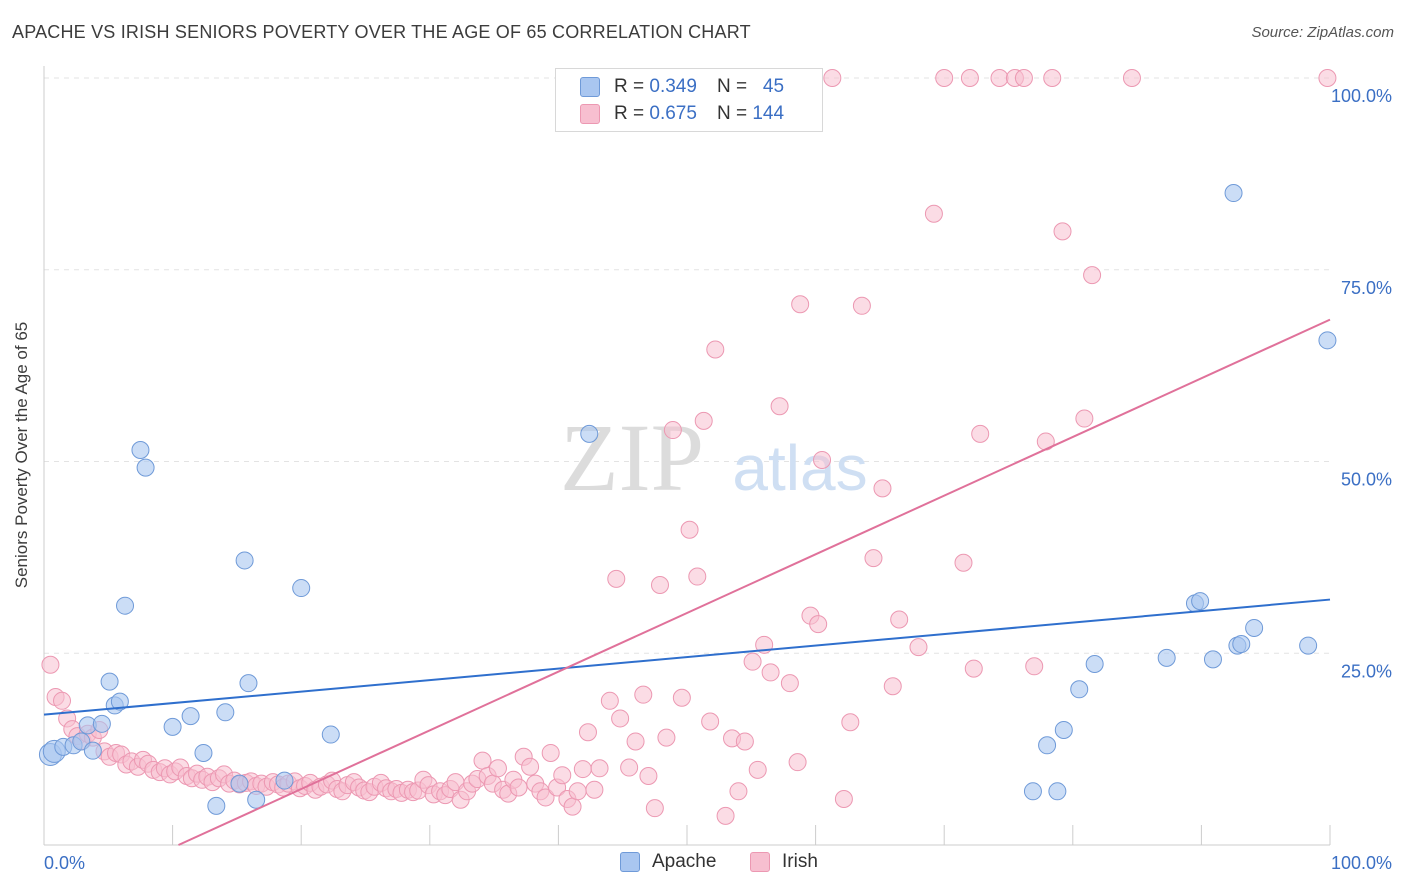 The image size is (1406, 892). Describe the element at coordinates (768, 113) in the screenshot. I see `irish-n-value: 144` at that location.